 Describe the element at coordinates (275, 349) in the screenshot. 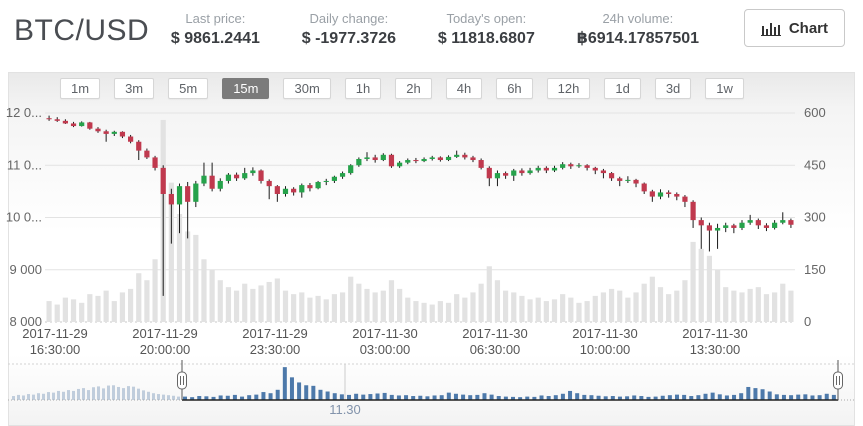

I see `x-tick-time: 23:30:00` at that location.